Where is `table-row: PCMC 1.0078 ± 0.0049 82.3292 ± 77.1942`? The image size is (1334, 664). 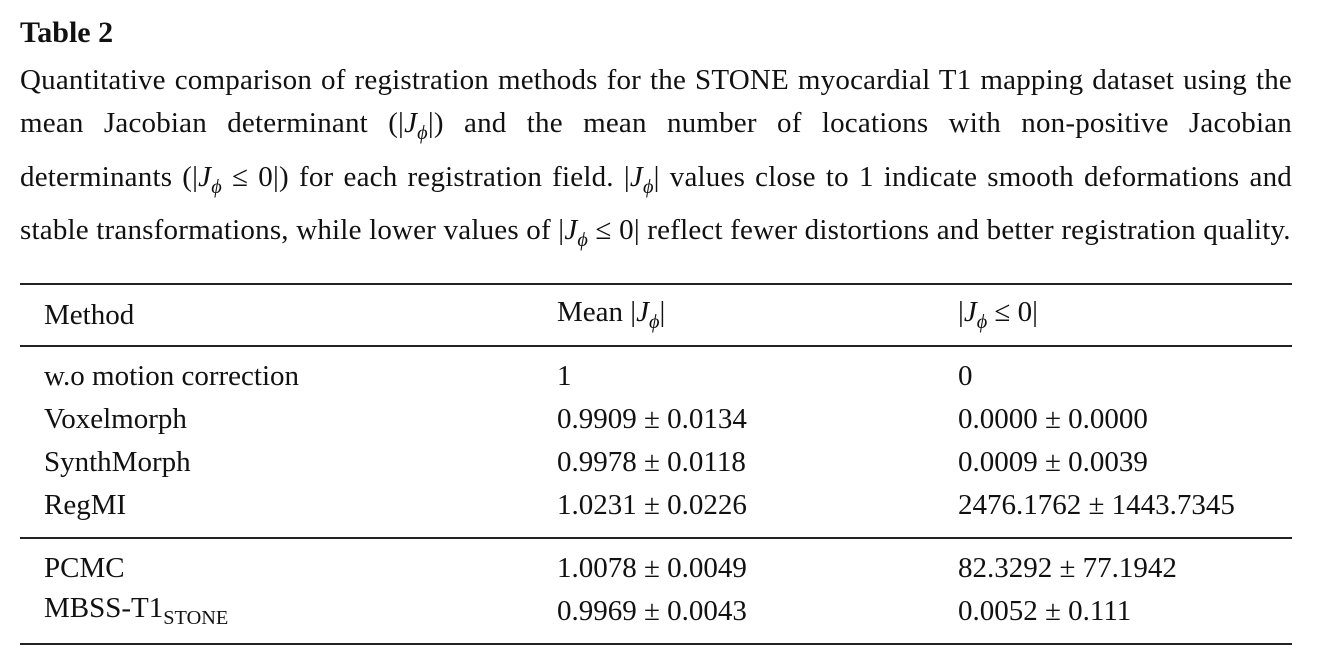
table-row: PCMC 1.0078 ± 0.0049 82.3292 ± 77.1942 is located at coordinates (656, 564).